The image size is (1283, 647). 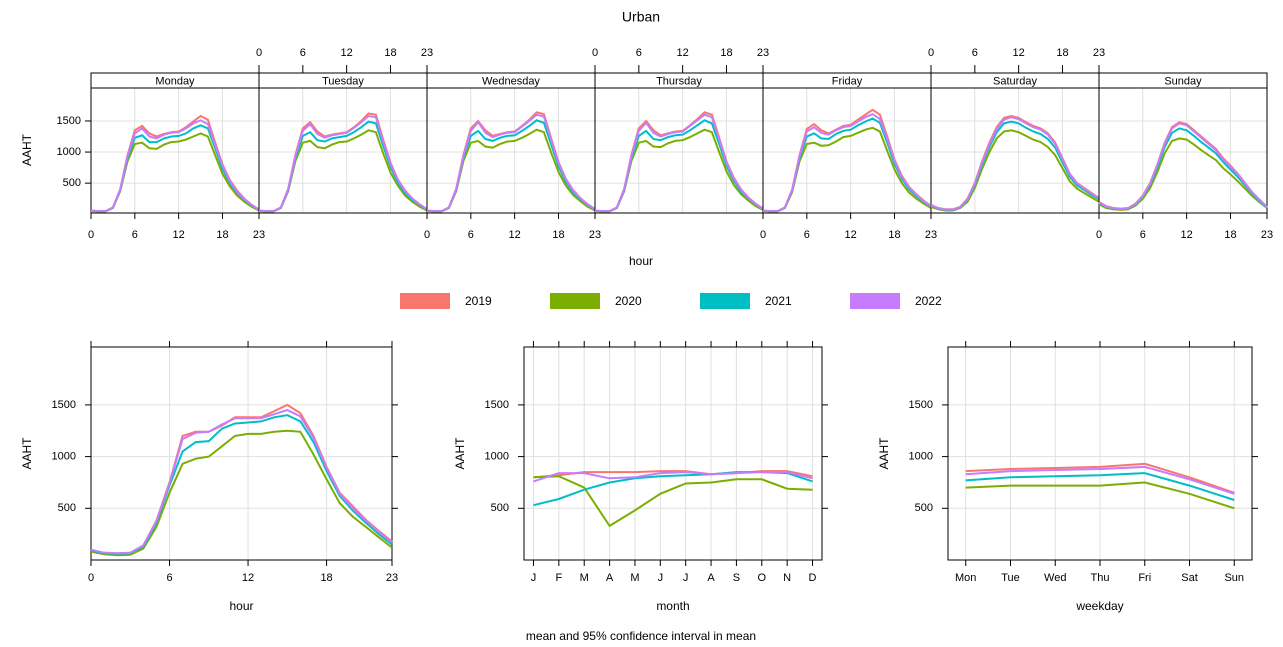 What do you see at coordinates (1015, 81) in the screenshot?
I see `facet-label: Saturday` at bounding box center [1015, 81].